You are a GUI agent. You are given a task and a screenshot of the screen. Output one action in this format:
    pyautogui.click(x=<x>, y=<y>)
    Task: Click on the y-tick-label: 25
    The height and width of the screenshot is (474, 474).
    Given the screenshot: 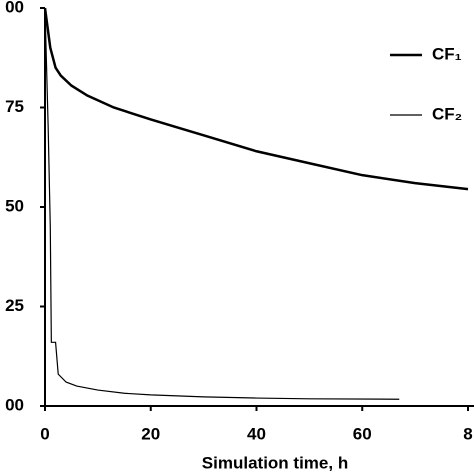 What is the action you would take?
    pyautogui.click(x=14, y=305)
    